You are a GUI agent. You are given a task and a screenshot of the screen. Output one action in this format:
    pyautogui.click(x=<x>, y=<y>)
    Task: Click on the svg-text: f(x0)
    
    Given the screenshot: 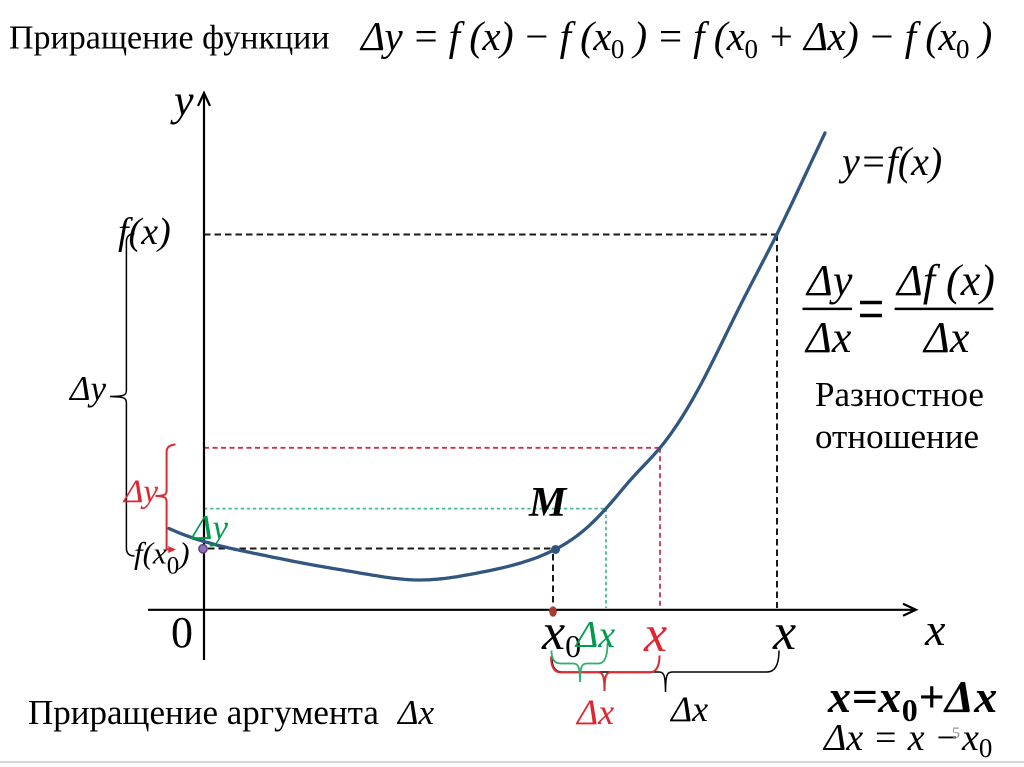 What is the action you would take?
    pyautogui.click(x=162, y=558)
    